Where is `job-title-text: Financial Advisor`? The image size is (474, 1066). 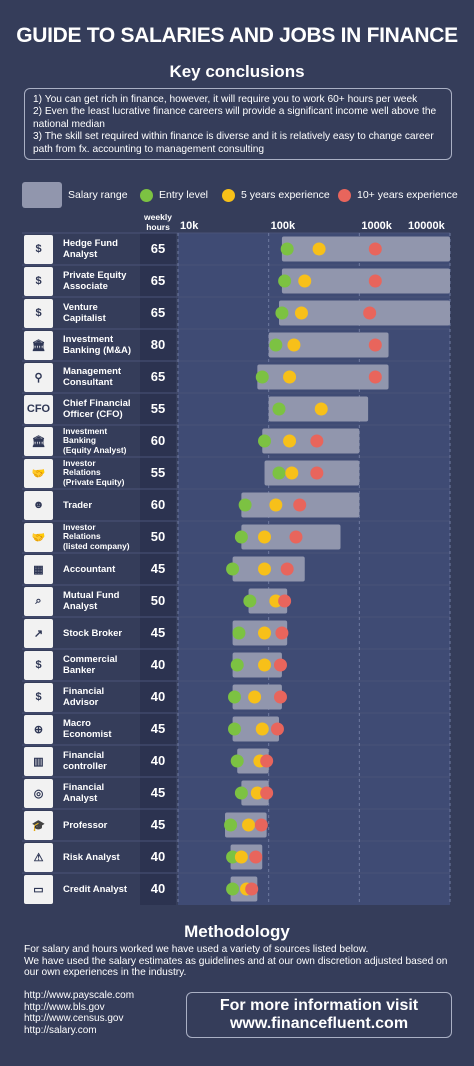
job-title-text: Financial Advisor is located at coordinates (83, 697).